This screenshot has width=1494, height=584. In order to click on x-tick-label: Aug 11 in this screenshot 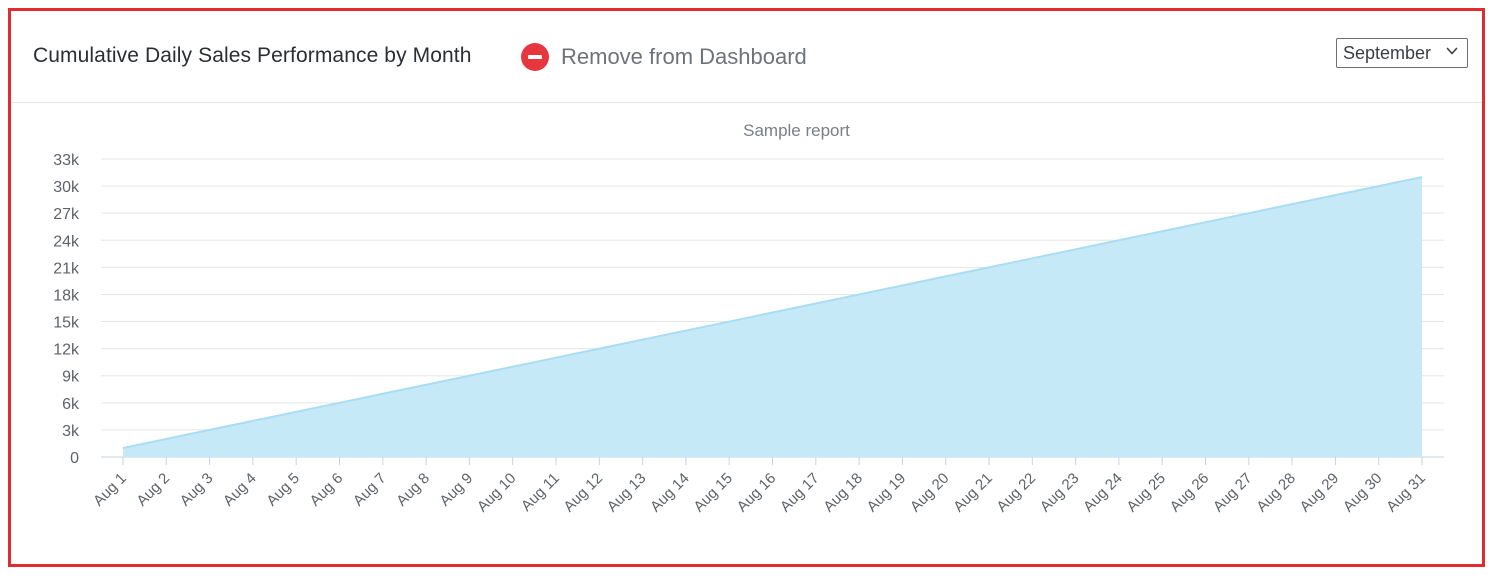, I will do `click(540, 492)`.